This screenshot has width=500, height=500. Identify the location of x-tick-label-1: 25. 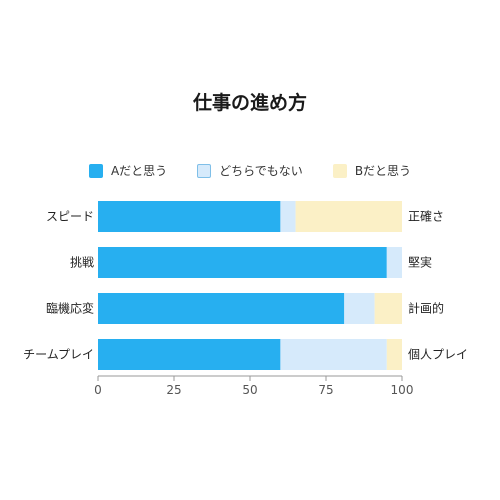
(173, 390).